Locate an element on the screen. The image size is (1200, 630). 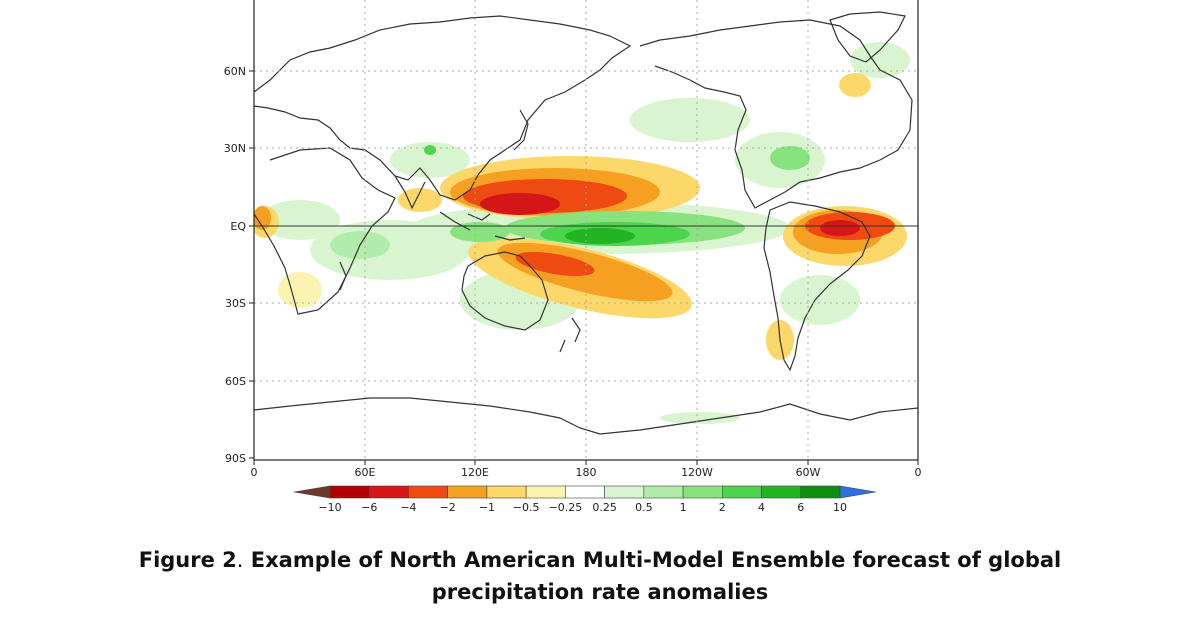
green-areas is located at coordinates (570, 202).